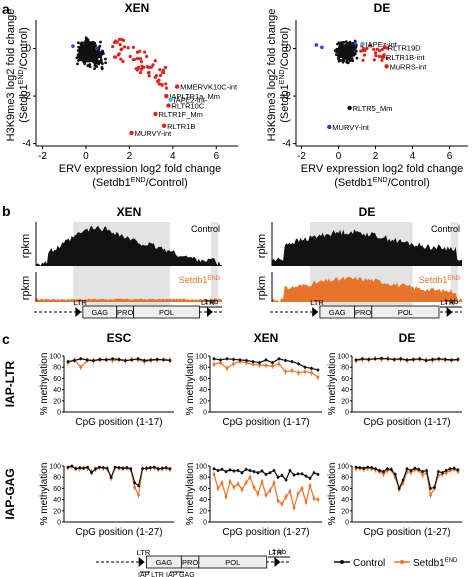 The image size is (474, 577). What do you see at coordinates (373, 108) in the screenshot?
I see `point-label: RLTR5_Mm` at bounding box center [373, 108].